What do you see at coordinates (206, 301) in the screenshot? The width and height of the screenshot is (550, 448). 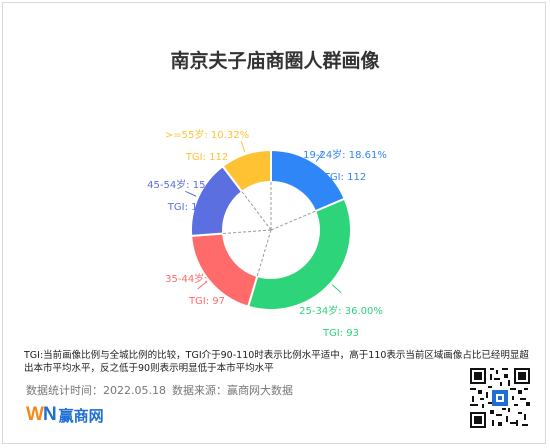 I see `tgi-label-2: TGI: 97` at bounding box center [206, 301].